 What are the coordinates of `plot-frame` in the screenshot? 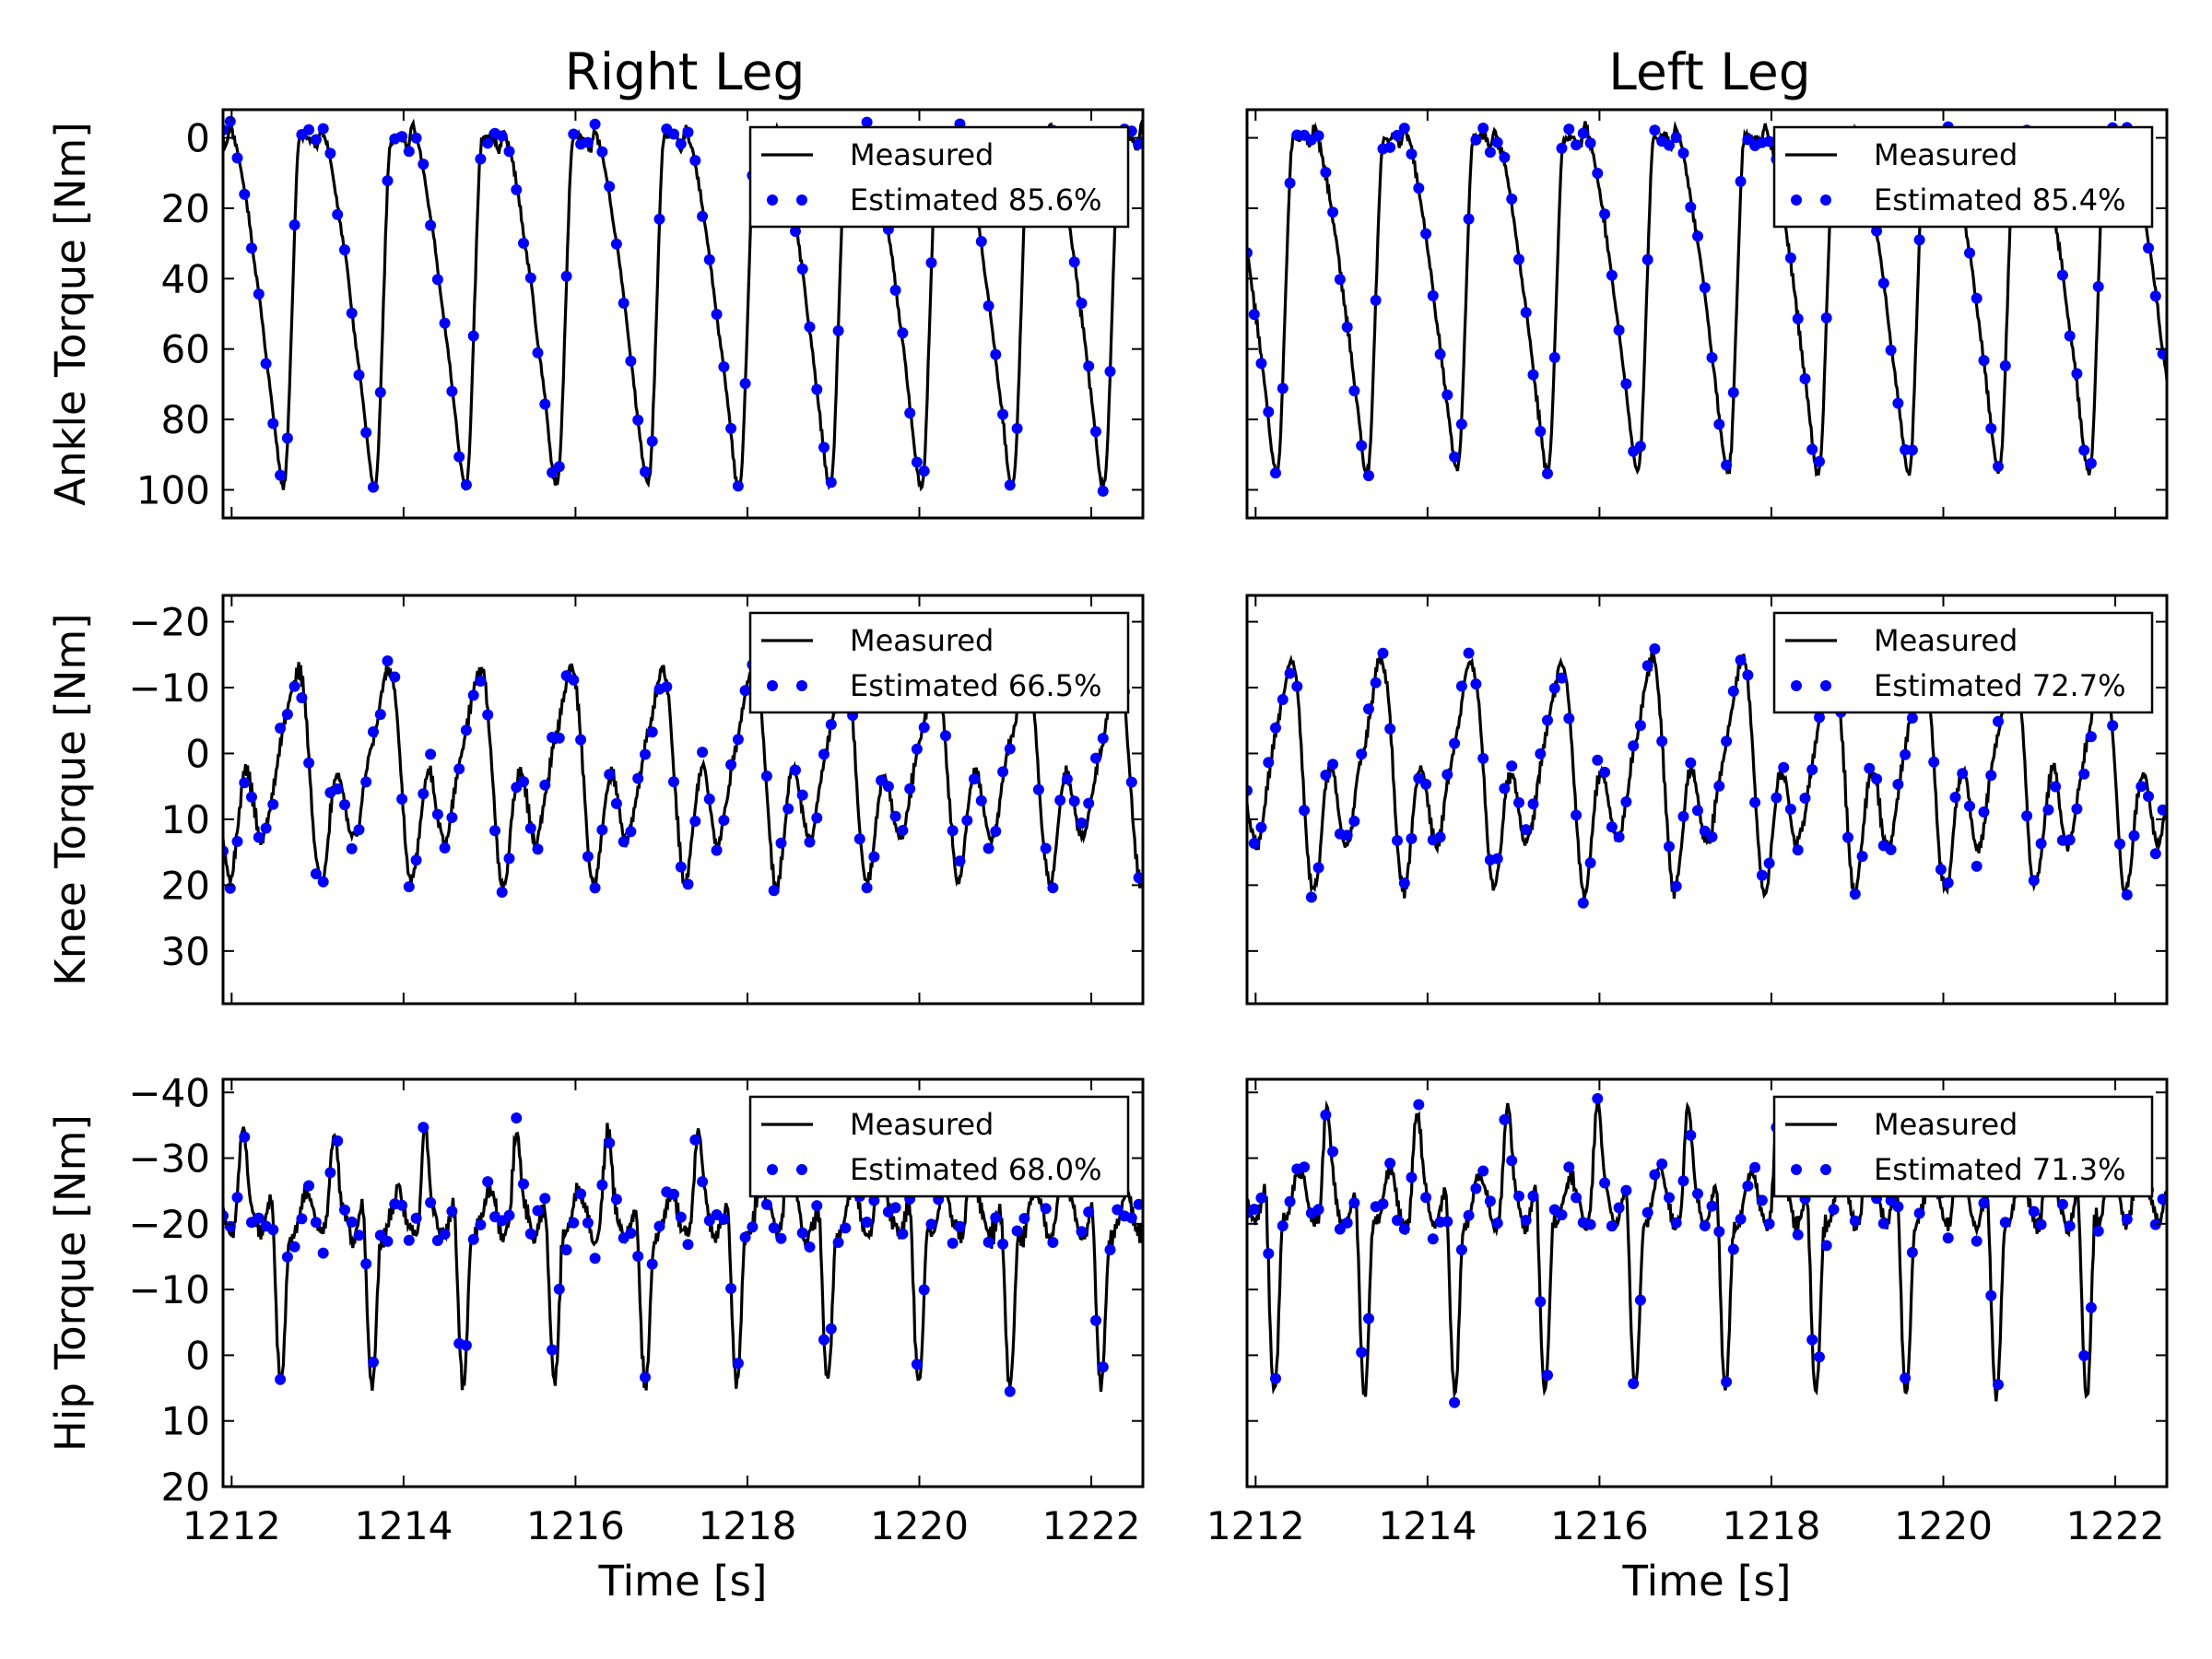 It's located at (683, 314).